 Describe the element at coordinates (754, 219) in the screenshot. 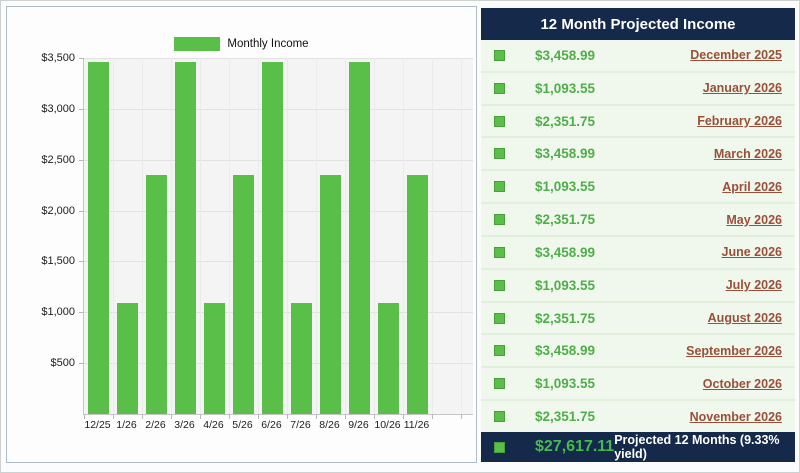

I see `month-link: May 2026` at that location.